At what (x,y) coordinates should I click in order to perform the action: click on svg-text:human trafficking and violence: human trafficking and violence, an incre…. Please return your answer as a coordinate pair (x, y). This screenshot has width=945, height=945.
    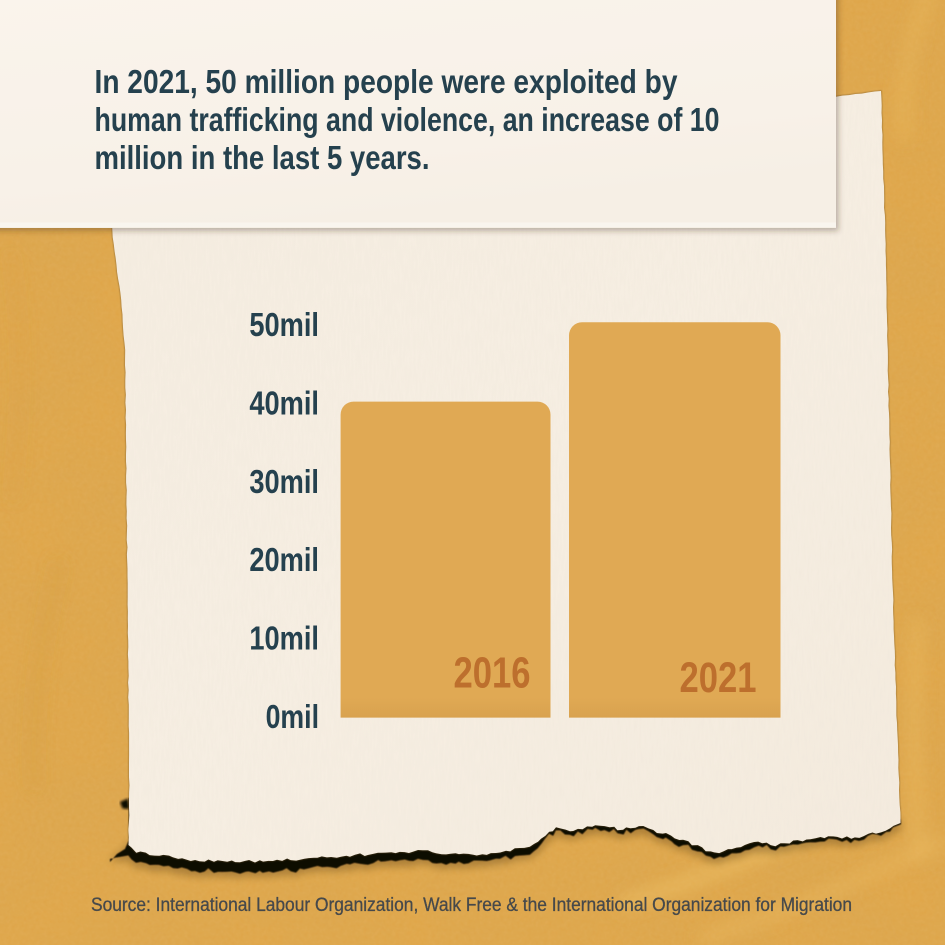
    Looking at the image, I should click on (407, 120).